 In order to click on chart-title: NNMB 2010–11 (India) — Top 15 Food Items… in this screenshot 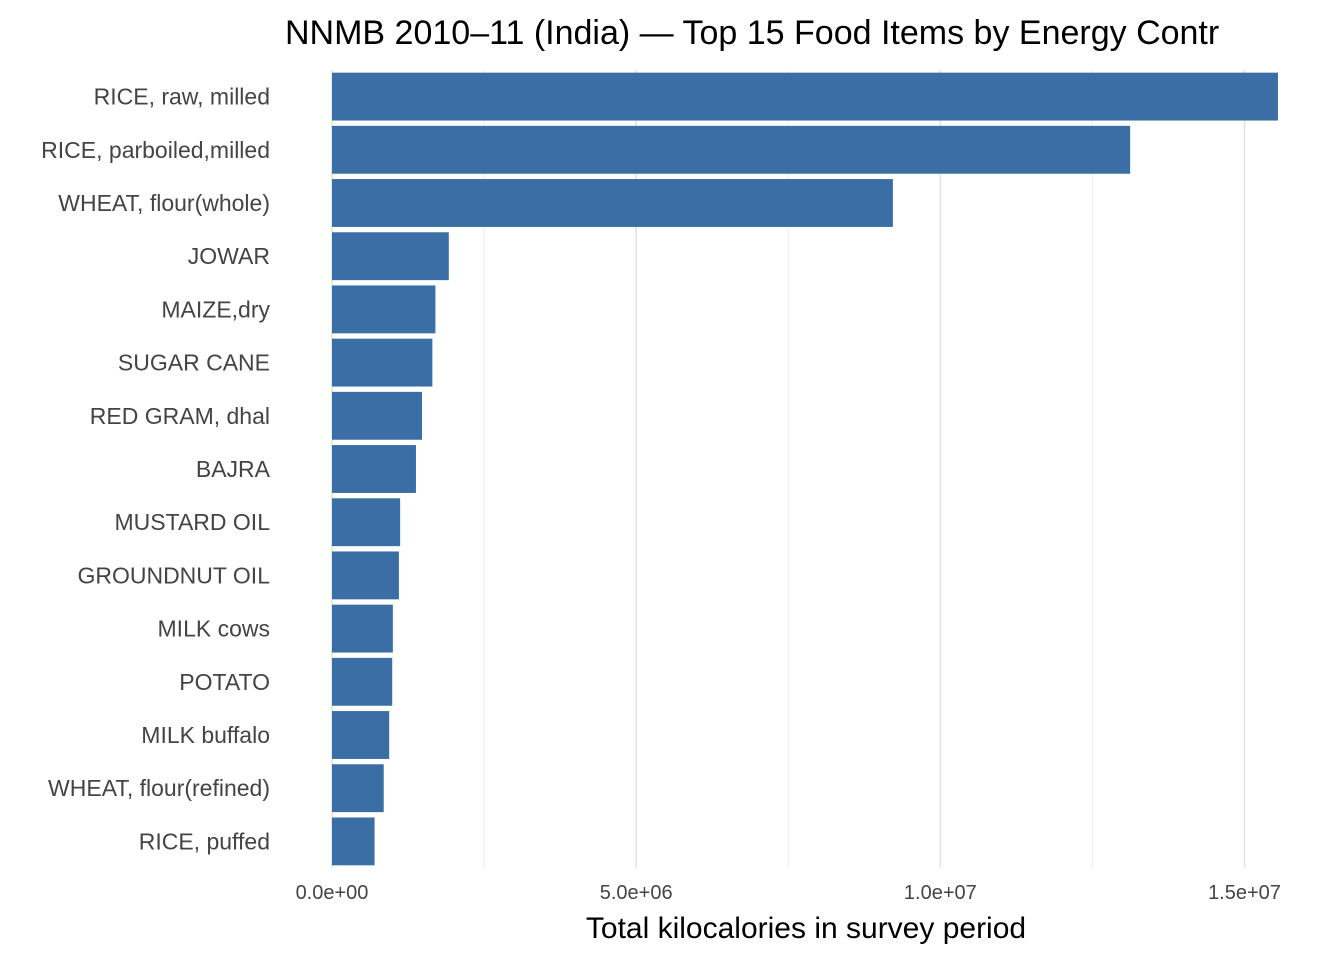, I will do `click(752, 33)`.